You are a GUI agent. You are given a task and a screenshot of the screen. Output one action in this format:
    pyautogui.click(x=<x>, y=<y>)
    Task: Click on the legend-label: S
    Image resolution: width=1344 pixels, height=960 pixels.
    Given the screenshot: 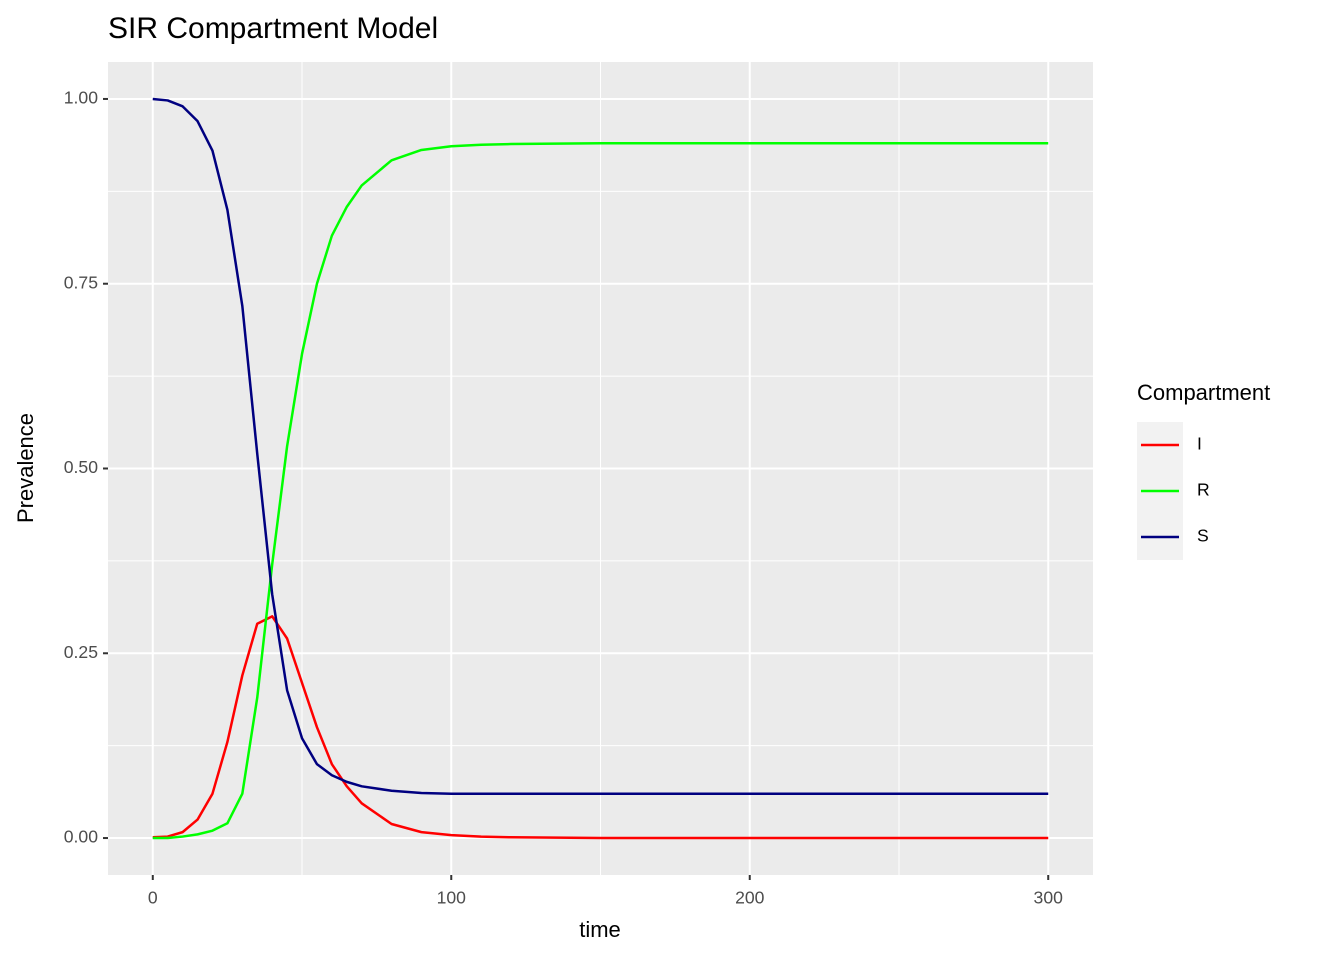 What is the action you would take?
    pyautogui.click(x=1203, y=536)
    